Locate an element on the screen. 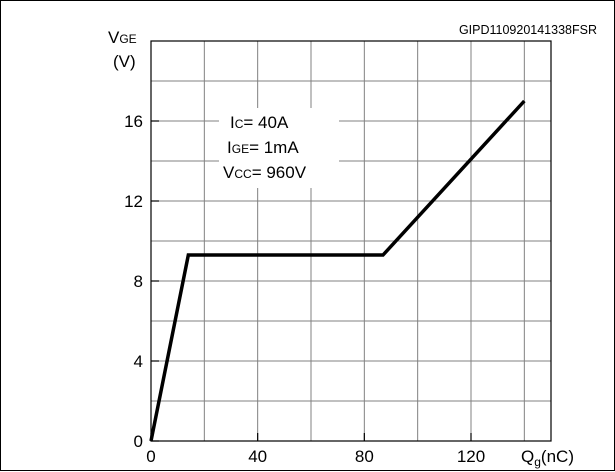 The image size is (615, 472). condition-ige: IGE= 1mA is located at coordinates (263, 147).